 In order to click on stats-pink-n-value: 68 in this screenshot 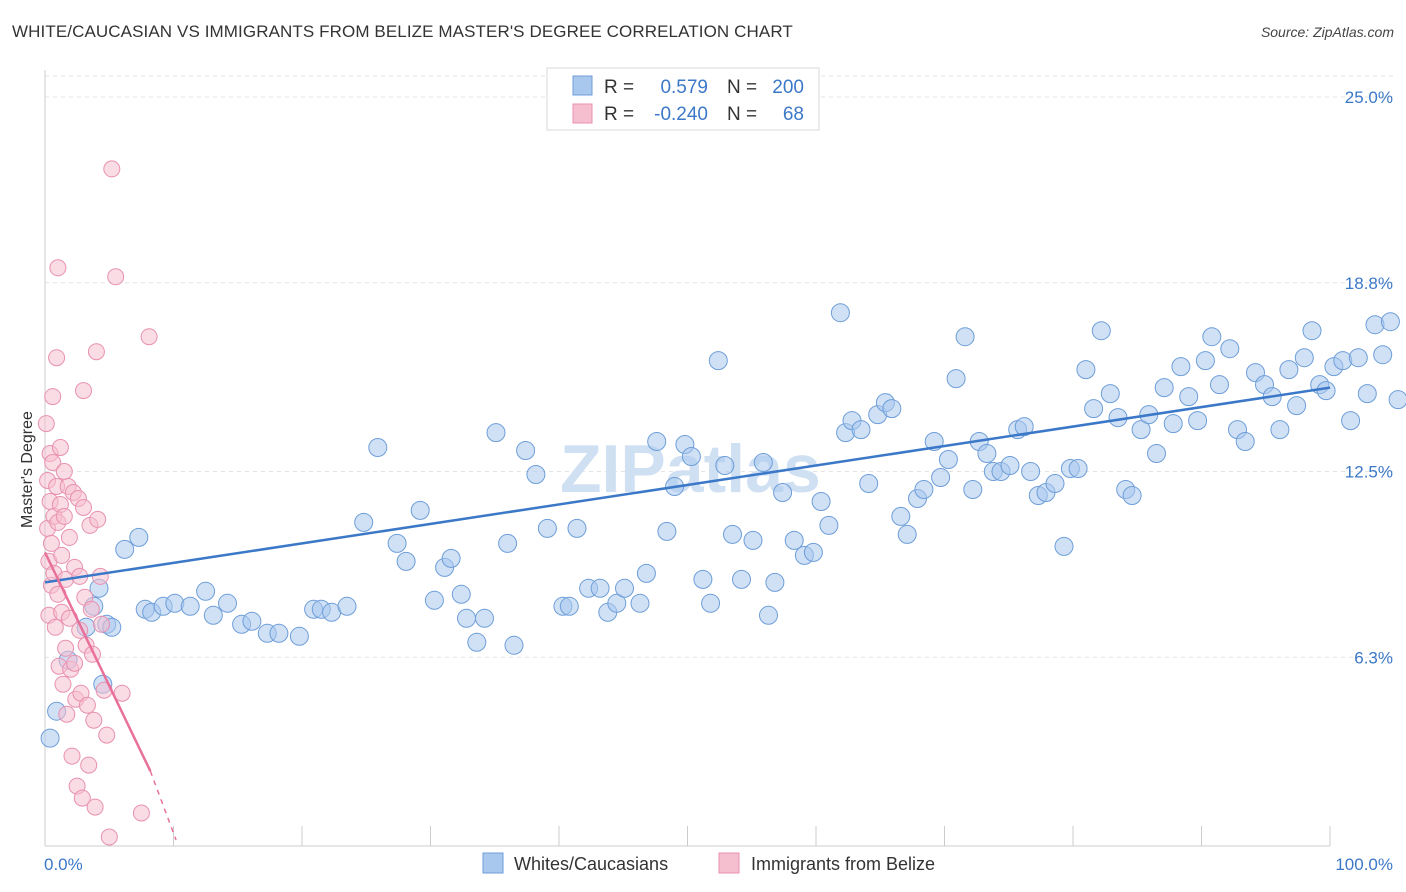, I will do `click(793, 114)`.